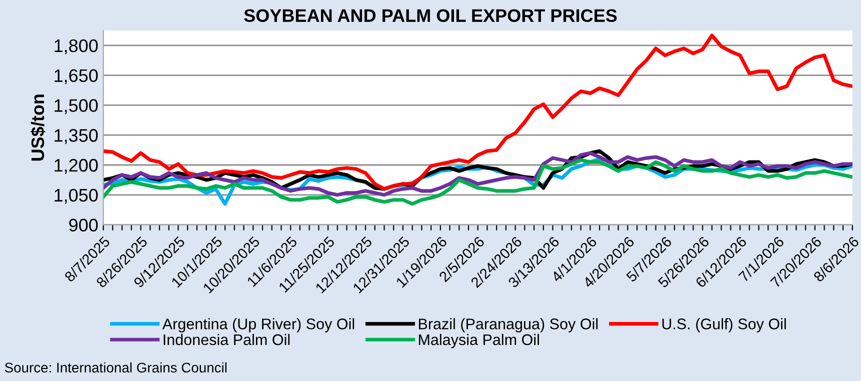 This screenshot has width=861, height=381. I want to click on legend-label: Indonesia Palm Oil, so click(227, 340).